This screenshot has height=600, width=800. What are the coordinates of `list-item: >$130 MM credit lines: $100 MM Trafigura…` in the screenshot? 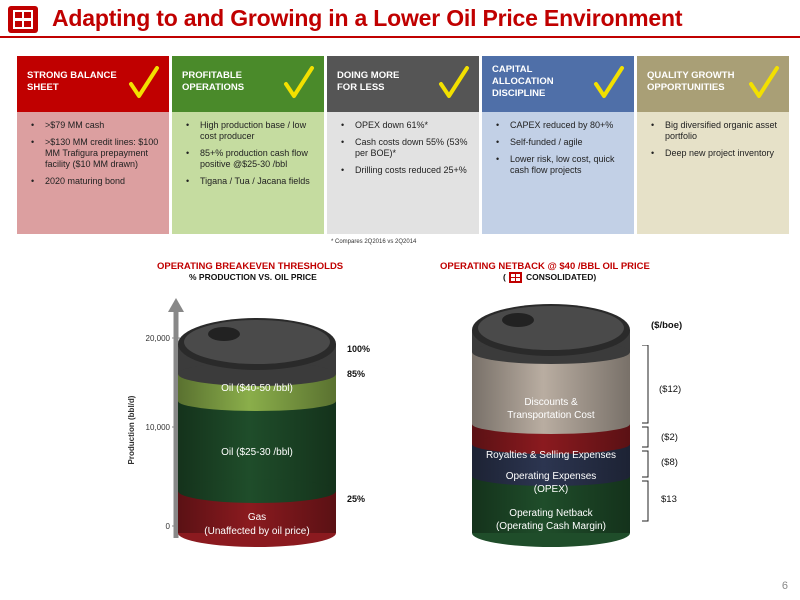 It's located at (94, 153).